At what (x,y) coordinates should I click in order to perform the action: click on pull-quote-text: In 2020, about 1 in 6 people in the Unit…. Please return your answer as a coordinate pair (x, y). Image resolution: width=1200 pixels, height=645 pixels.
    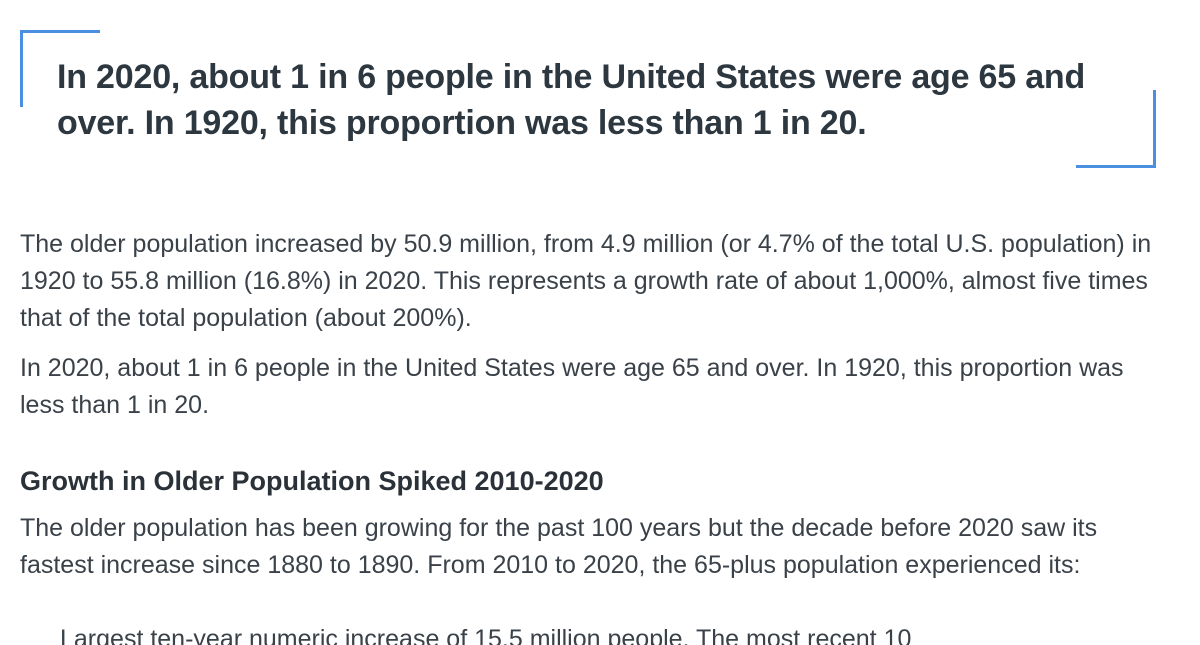
    Looking at the image, I should click on (571, 100).